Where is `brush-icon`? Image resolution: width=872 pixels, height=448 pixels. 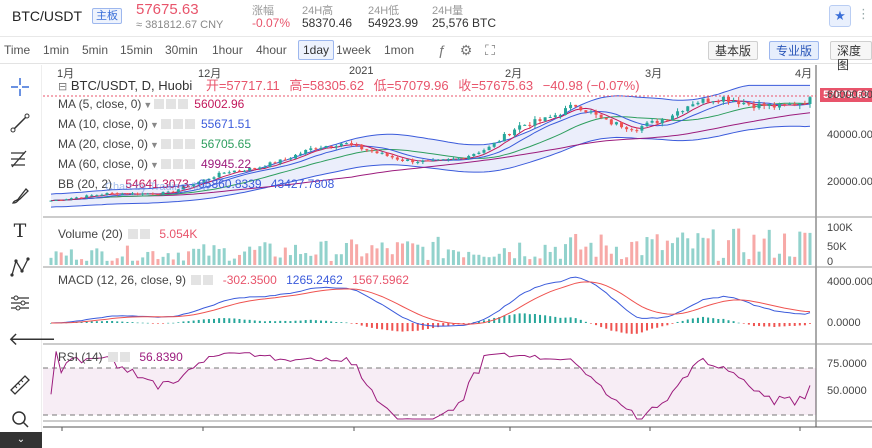
brush-icon is located at coordinates (20, 195).